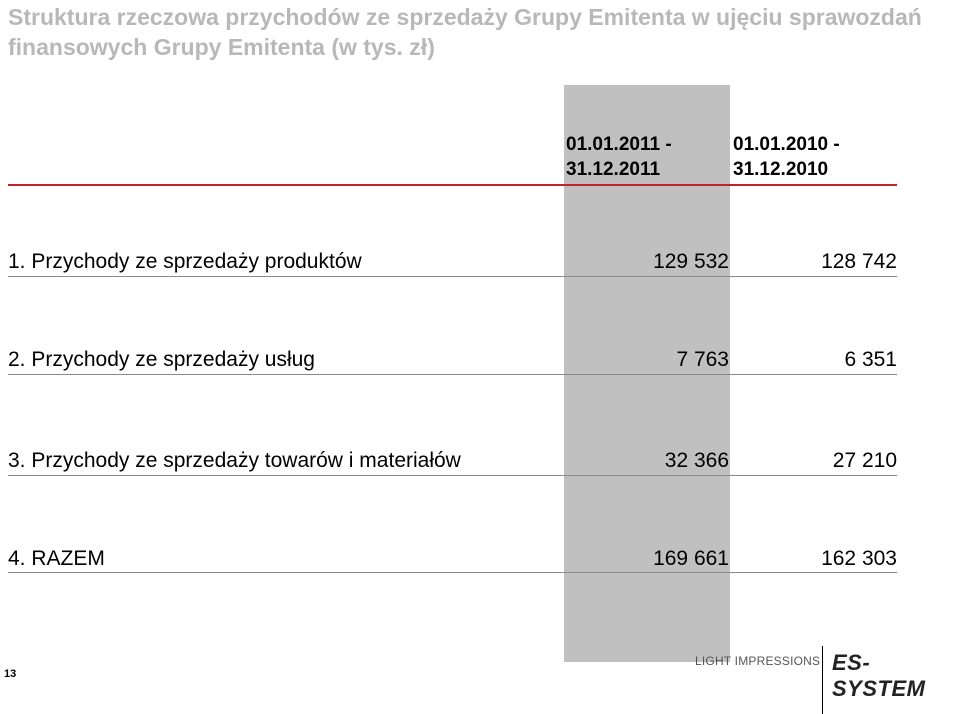  What do you see at coordinates (702, 359) in the screenshot?
I see `value-2011: 7 763` at bounding box center [702, 359].